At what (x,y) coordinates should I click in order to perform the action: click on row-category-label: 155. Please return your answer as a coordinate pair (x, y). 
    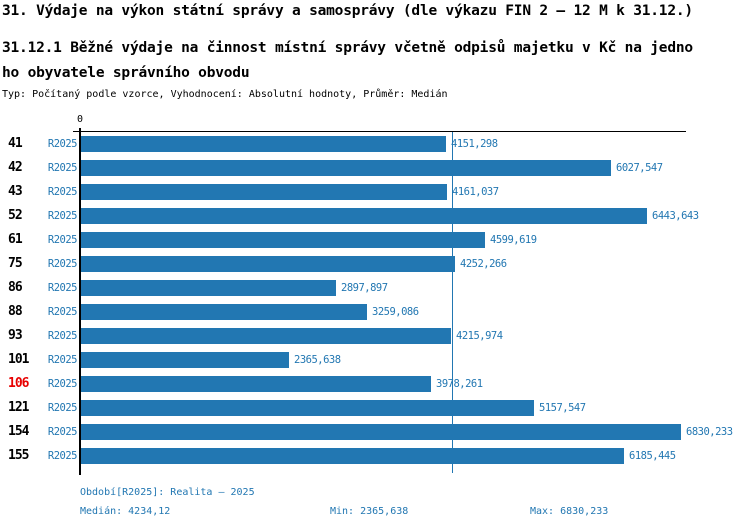
    Looking at the image, I should click on (18, 455).